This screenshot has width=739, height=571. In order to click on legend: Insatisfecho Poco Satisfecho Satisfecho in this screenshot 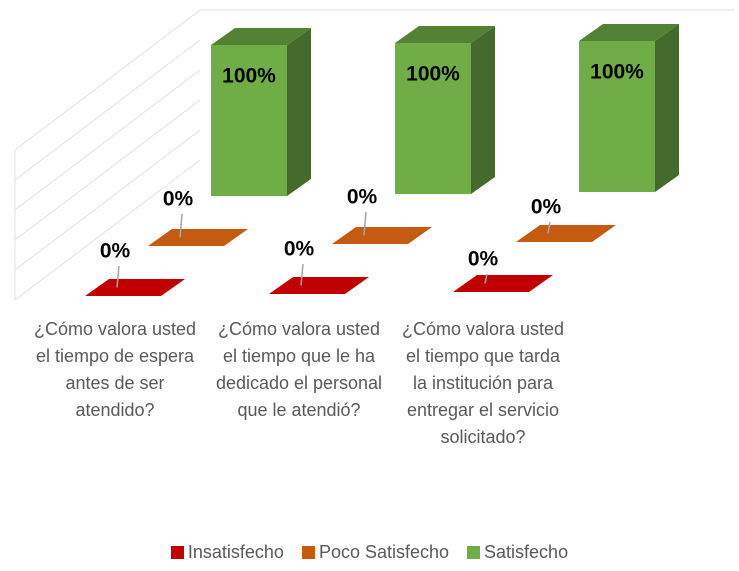, I will do `click(369, 552)`.